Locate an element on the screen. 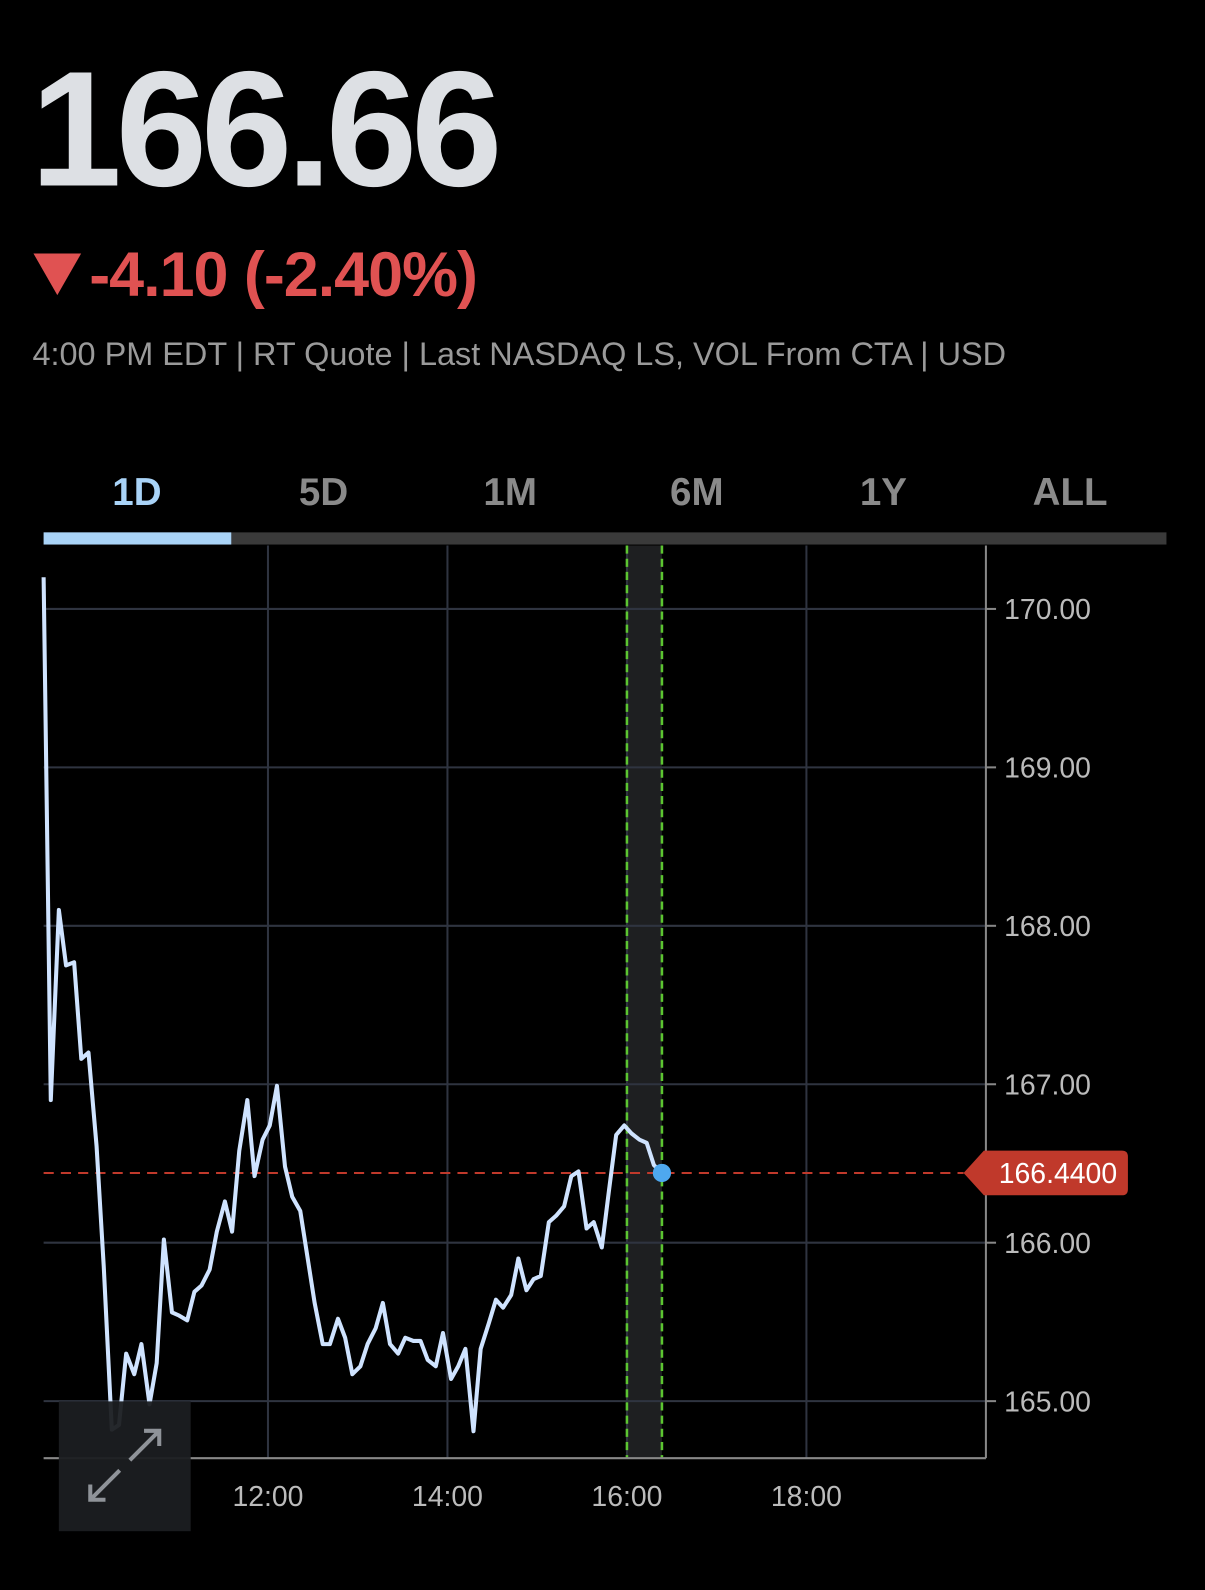  tab: 5D is located at coordinates (323, 492).